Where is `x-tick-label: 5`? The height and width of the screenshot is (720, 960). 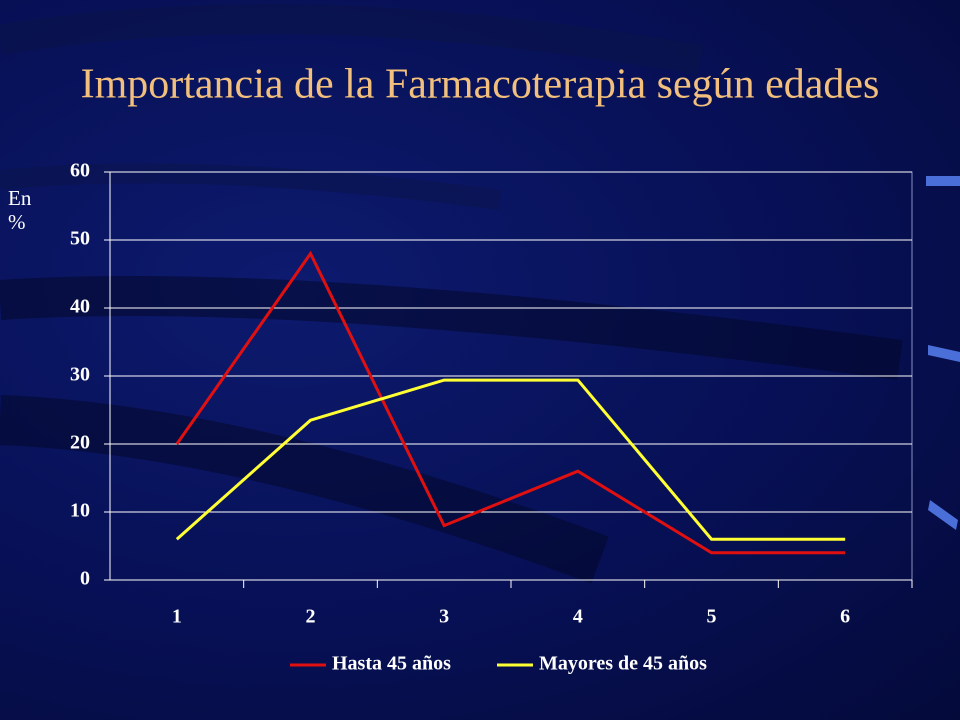 x-tick-label: 5 is located at coordinates (712, 617).